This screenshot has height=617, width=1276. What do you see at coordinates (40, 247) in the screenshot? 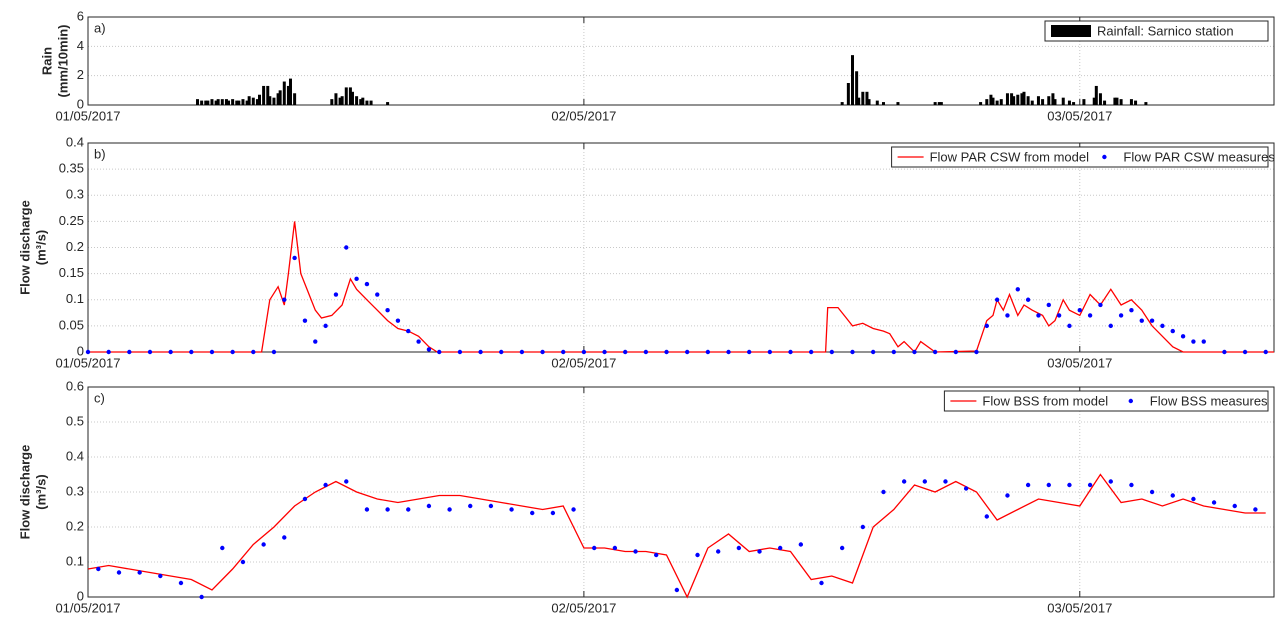
I see `y-axis-label: (m³/s)` at bounding box center [40, 247].